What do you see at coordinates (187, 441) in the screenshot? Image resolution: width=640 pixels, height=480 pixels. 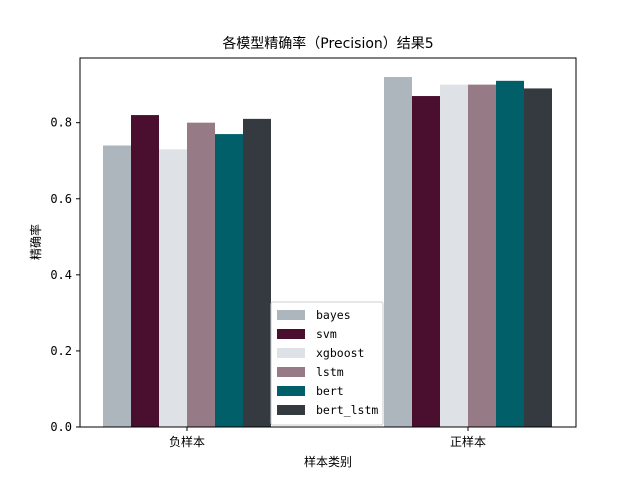 I see `x-tick-label: 负样本` at bounding box center [187, 441].